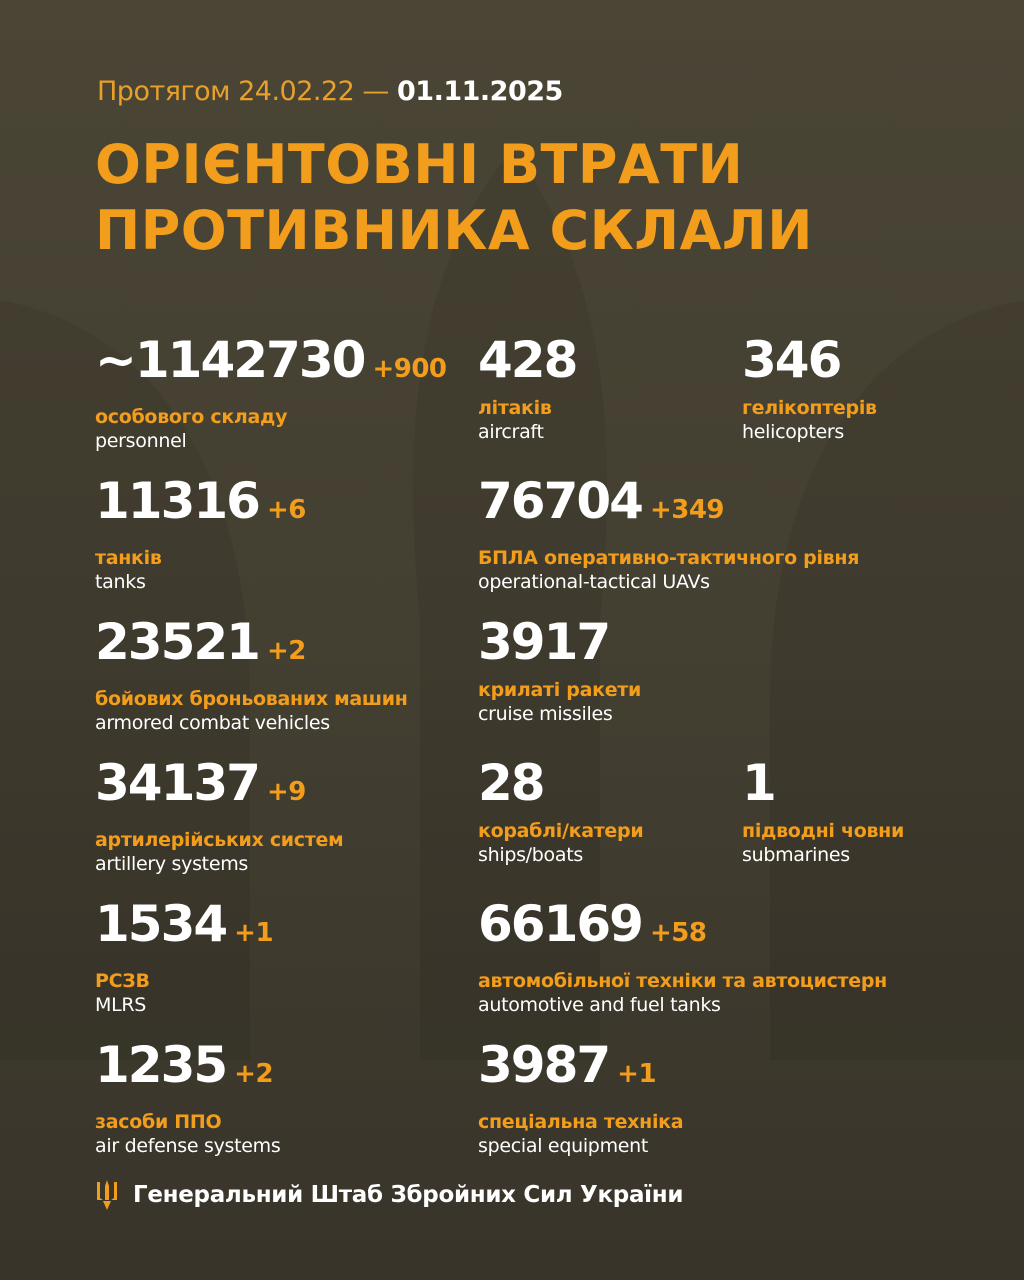  What do you see at coordinates (172, 864) in the screenshot?
I see `stat-label-en: artillery systems` at bounding box center [172, 864].